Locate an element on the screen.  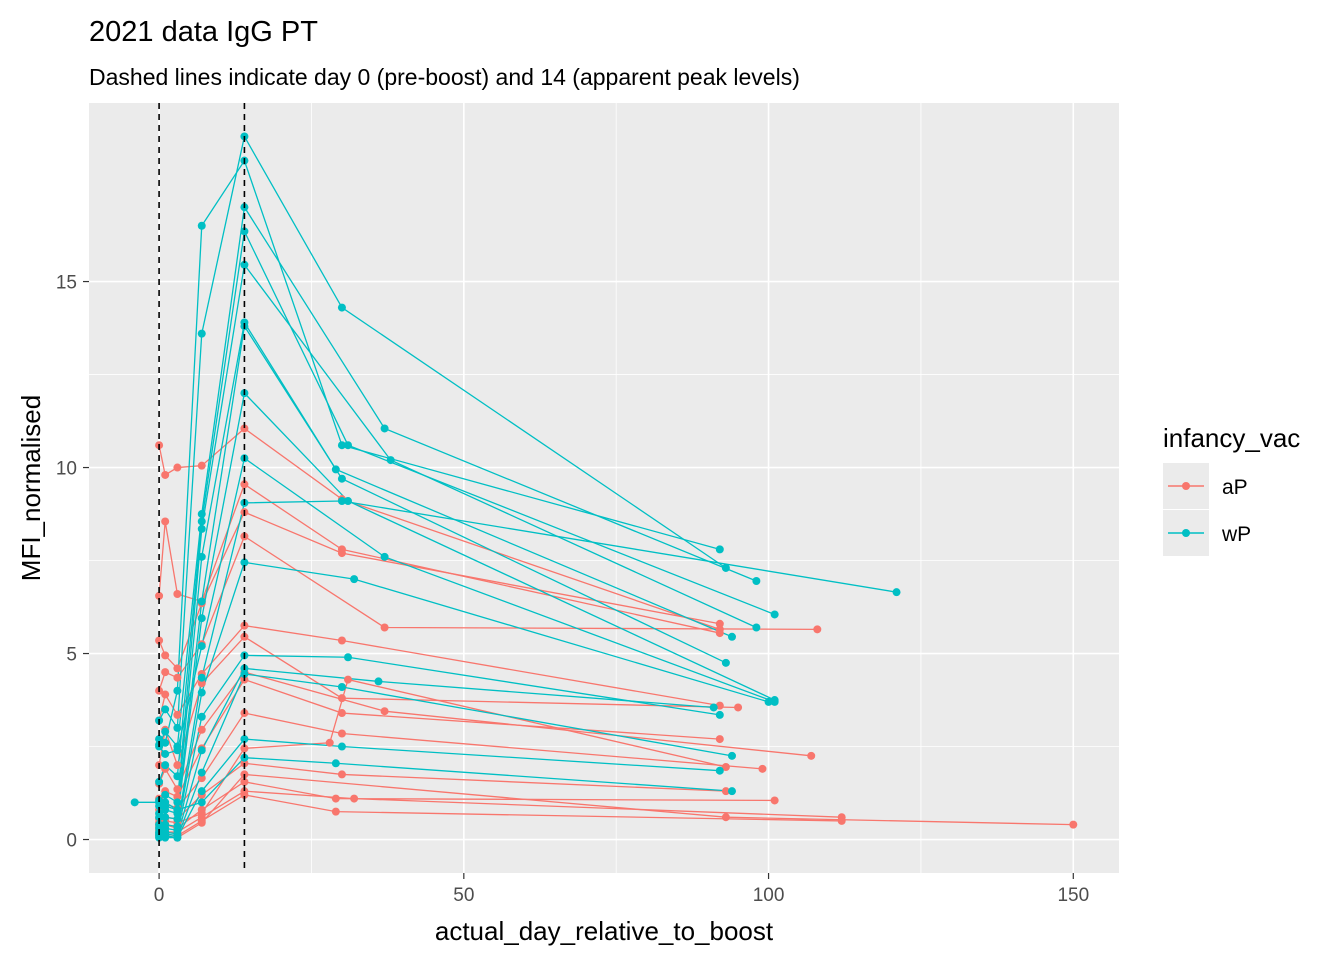
y-tick-label: 0 is located at coordinates (71, 841).